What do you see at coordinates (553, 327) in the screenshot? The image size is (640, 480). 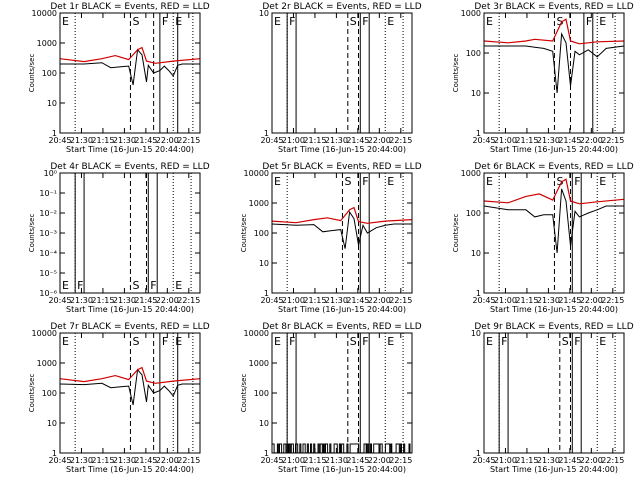 I see `chart-title: Det 9r BLACK = Events, RED = LLD` at bounding box center [553, 327].